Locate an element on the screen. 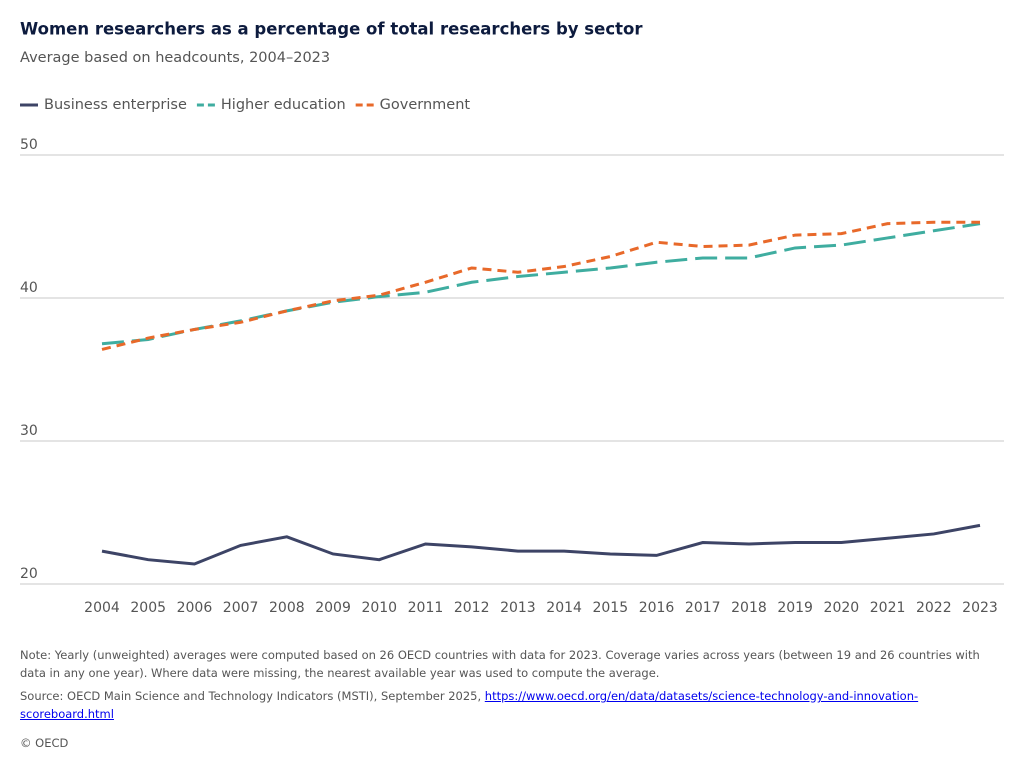 The height and width of the screenshot is (768, 1024). y-tick-label: 40 is located at coordinates (29, 288).